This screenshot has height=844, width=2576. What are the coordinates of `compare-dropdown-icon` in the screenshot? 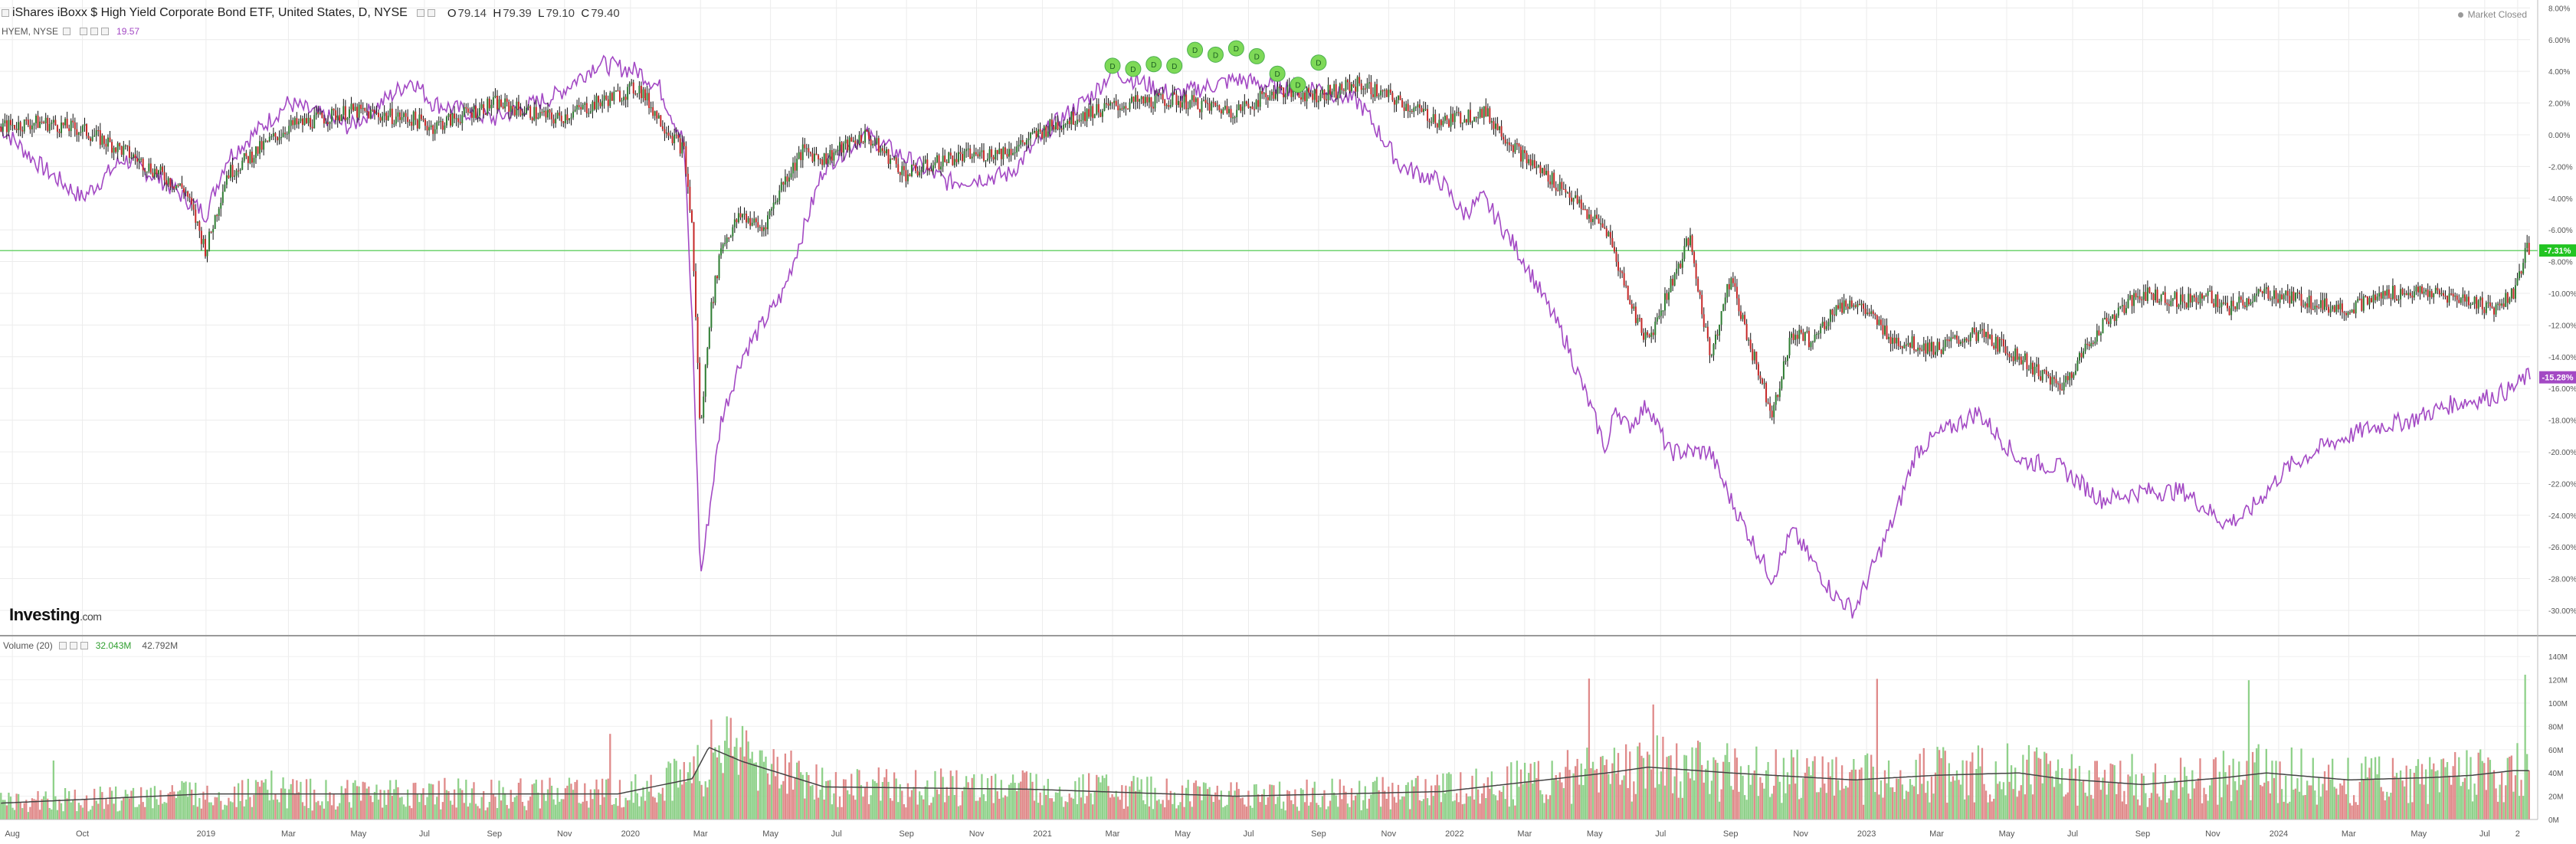 It's located at (67, 32).